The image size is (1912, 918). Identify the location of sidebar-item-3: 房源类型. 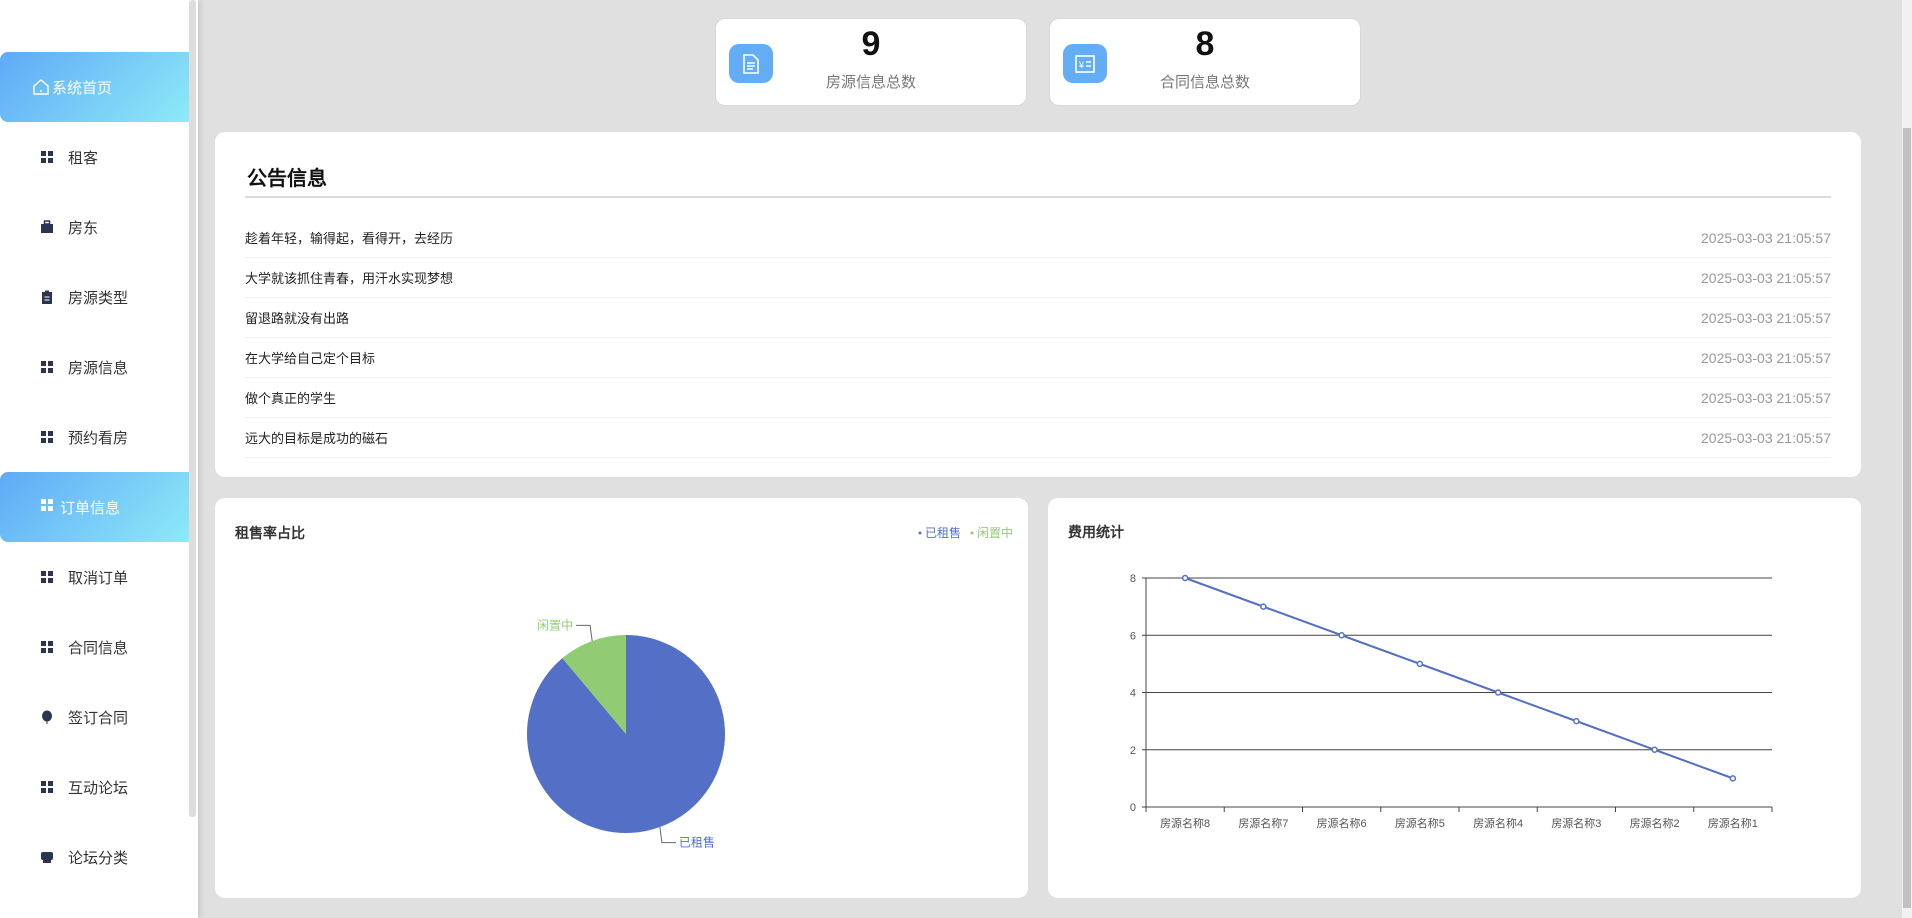
(98, 297).